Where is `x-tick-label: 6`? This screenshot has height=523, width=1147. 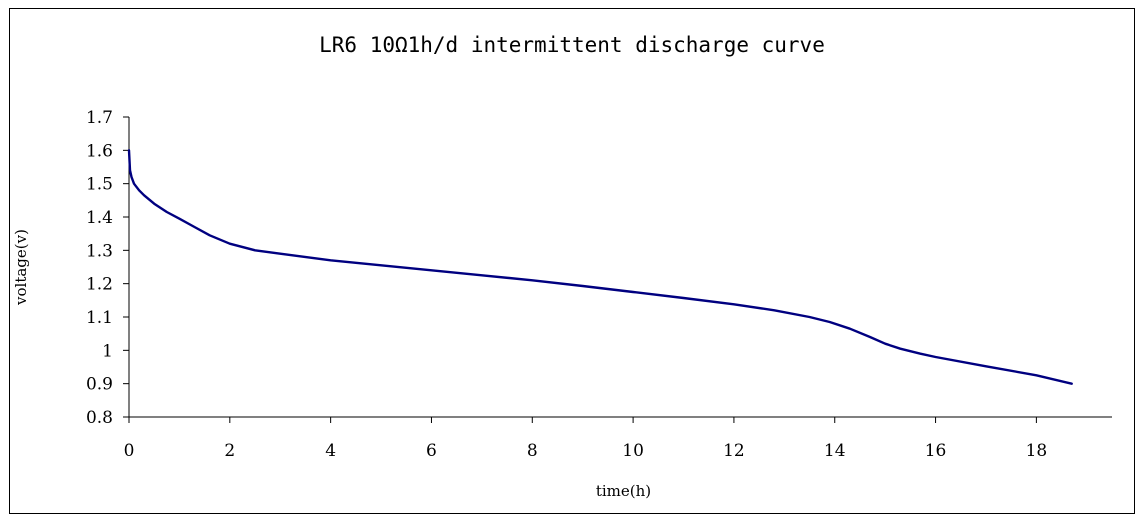
x-tick-label: 6 is located at coordinates (431, 451).